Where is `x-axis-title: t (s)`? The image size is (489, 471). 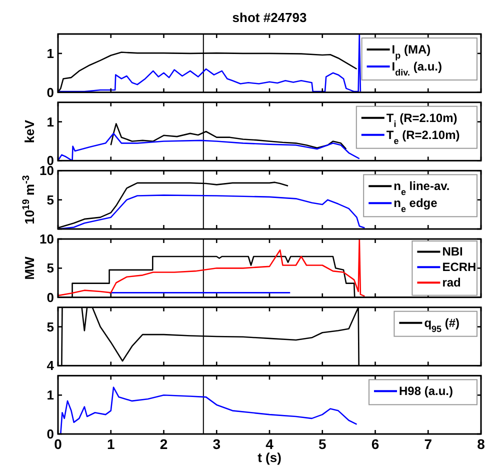
x-axis-title: t (s) is located at coordinates (270, 457).